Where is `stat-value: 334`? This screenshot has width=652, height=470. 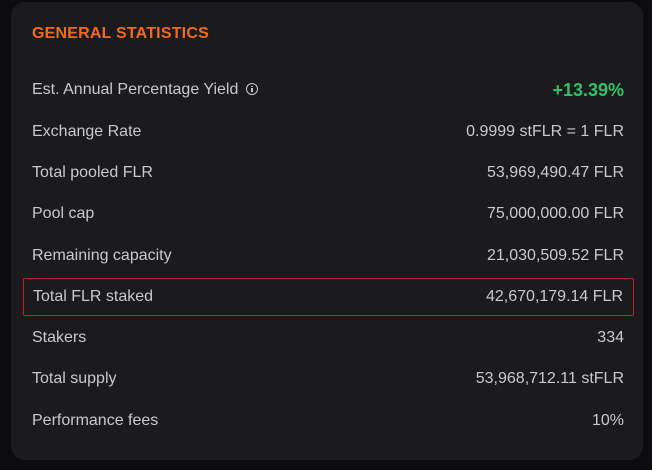
stat-value: 334 is located at coordinates (610, 337).